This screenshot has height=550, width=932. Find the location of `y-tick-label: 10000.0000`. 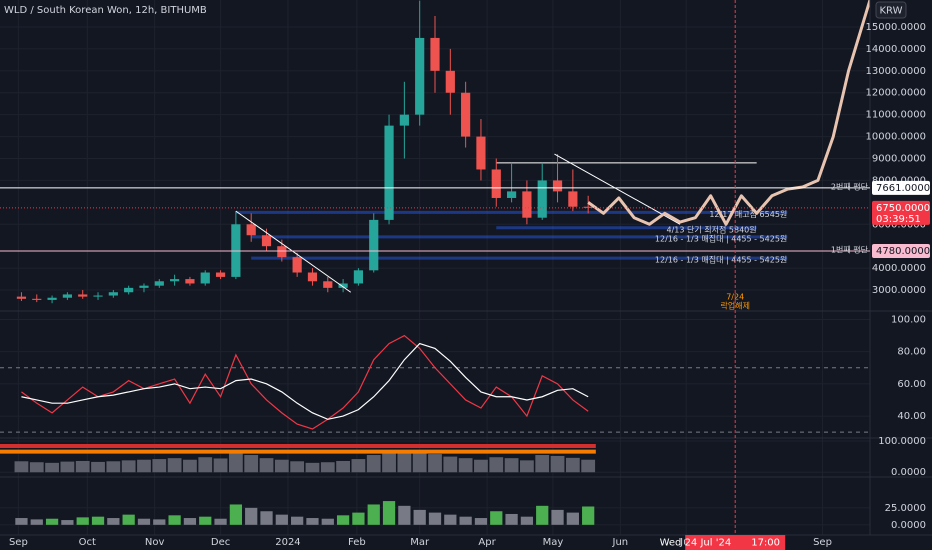

y-tick-label: 10000.0000 is located at coordinates (896, 137).